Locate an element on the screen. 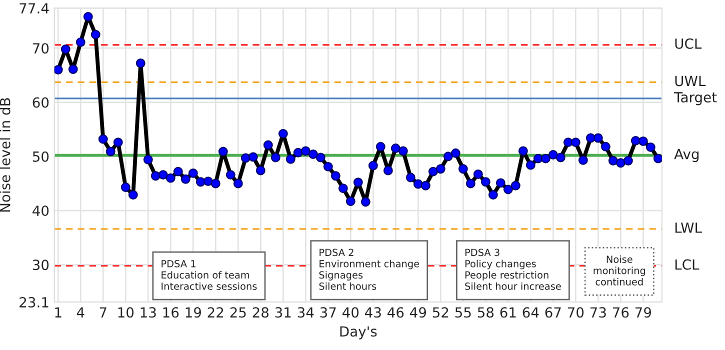 The height and width of the screenshot is (350, 725). ref-line-label: LWL is located at coordinates (688, 227).